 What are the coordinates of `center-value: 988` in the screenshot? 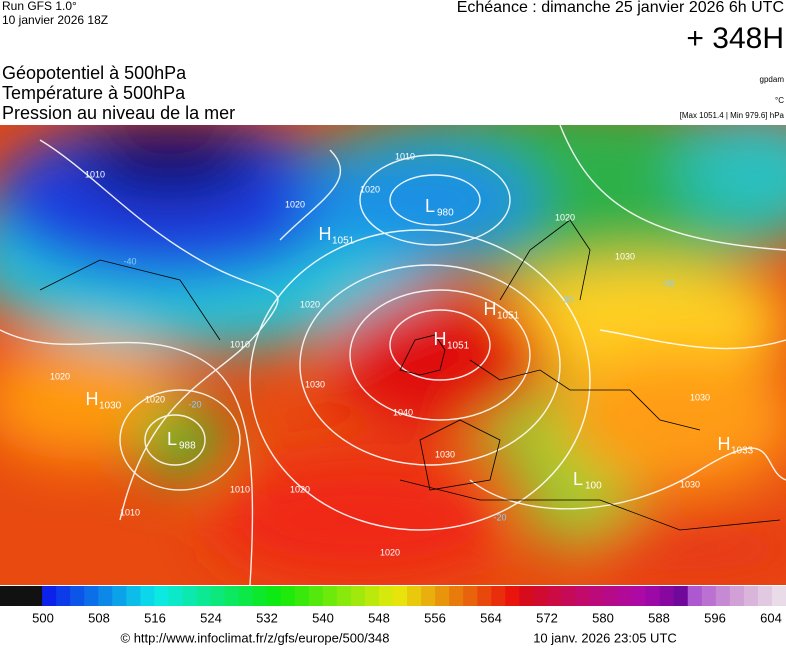 It's located at (187, 446).